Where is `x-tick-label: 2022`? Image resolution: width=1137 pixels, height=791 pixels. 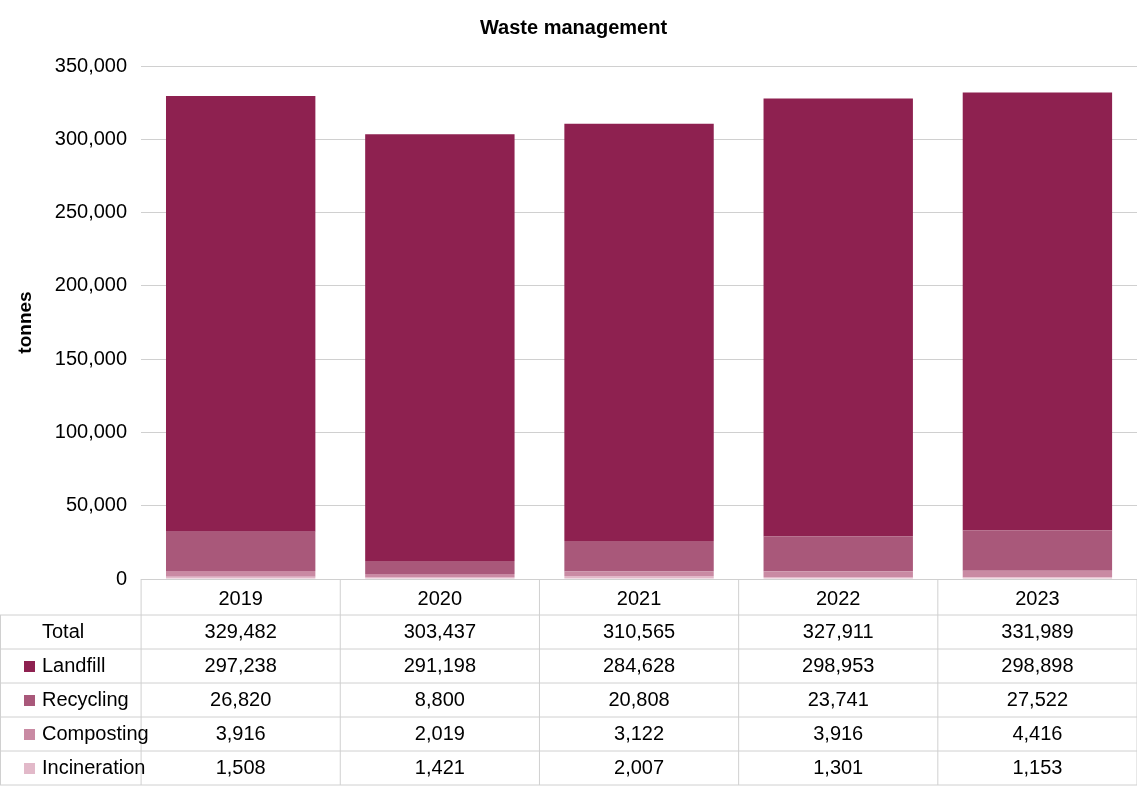
x-tick-label: 2022 is located at coordinates (838, 597).